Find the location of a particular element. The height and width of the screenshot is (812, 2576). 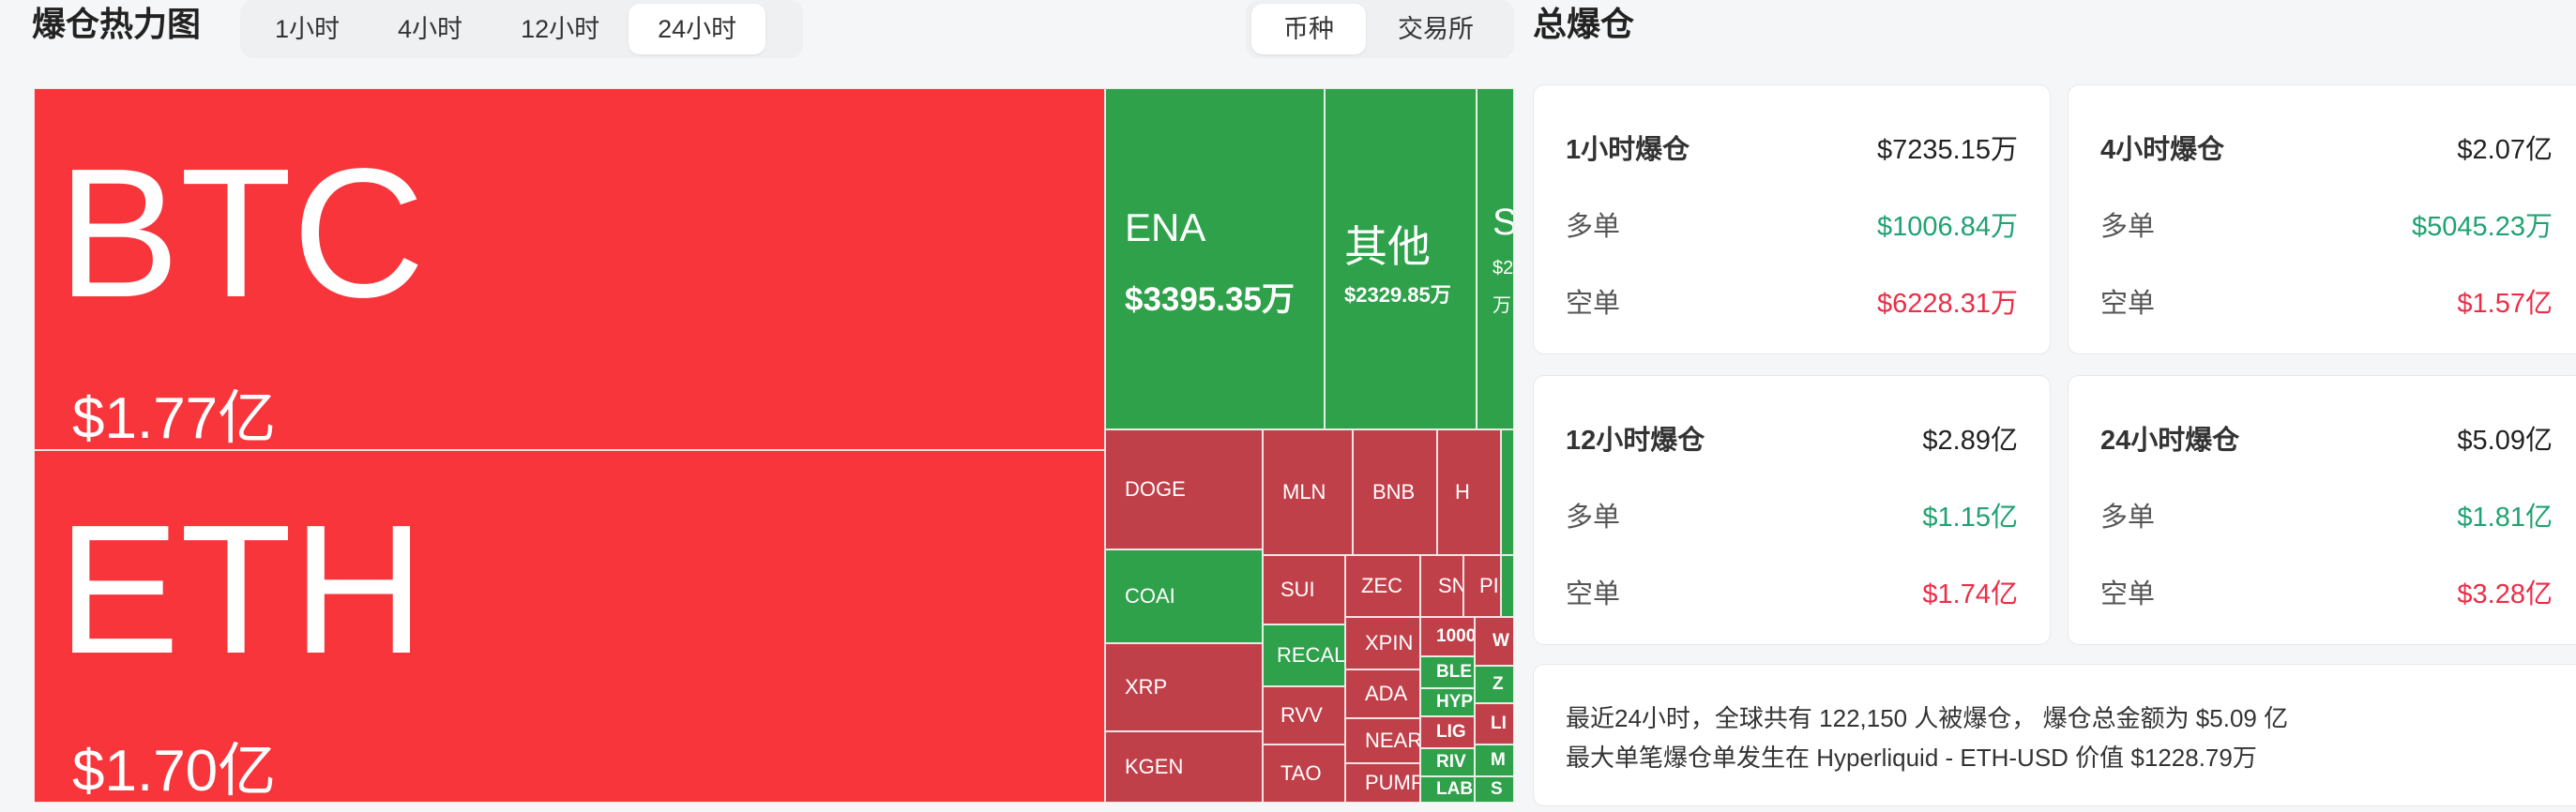

long-value: $1006.84万 is located at coordinates (1947, 227).